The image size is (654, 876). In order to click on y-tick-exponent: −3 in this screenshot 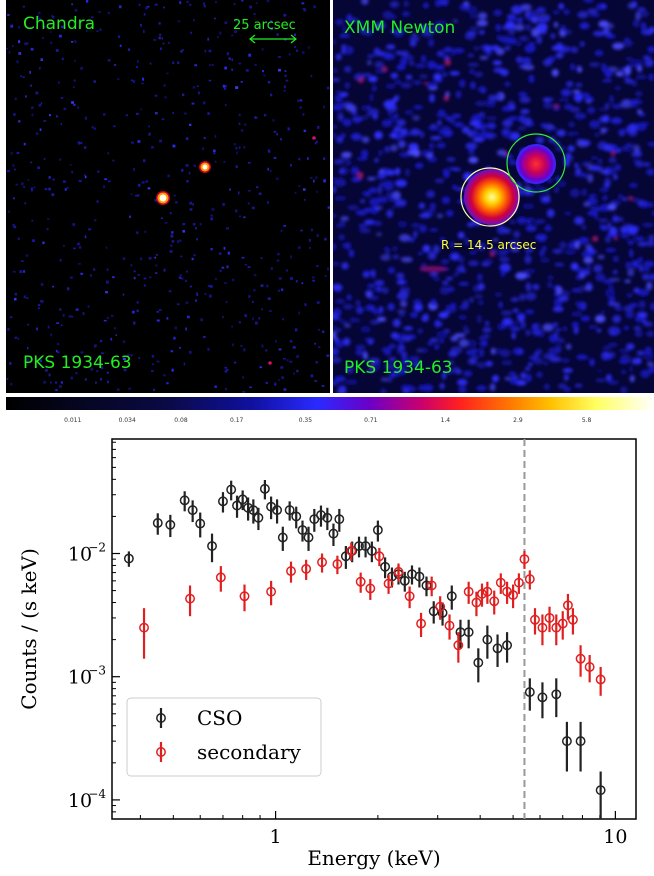, I will do `click(97, 671)`.